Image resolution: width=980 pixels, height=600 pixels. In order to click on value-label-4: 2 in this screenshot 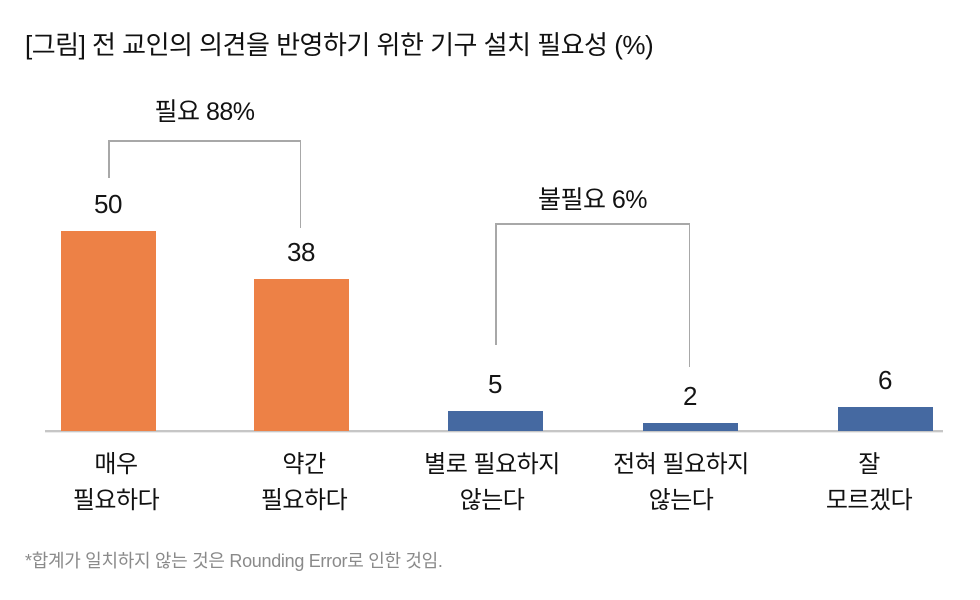, I will do `click(690, 396)`.